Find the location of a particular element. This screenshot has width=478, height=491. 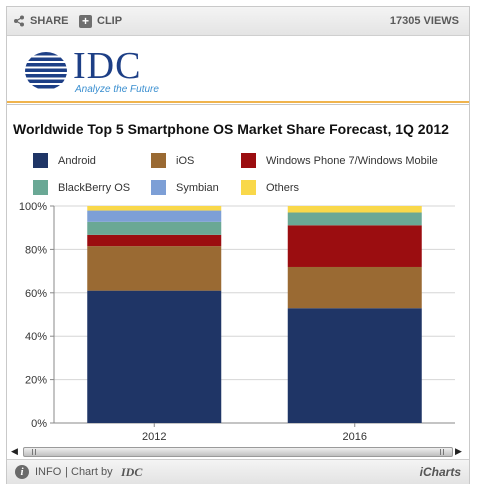

share-button: SHARE is located at coordinates (41, 21).